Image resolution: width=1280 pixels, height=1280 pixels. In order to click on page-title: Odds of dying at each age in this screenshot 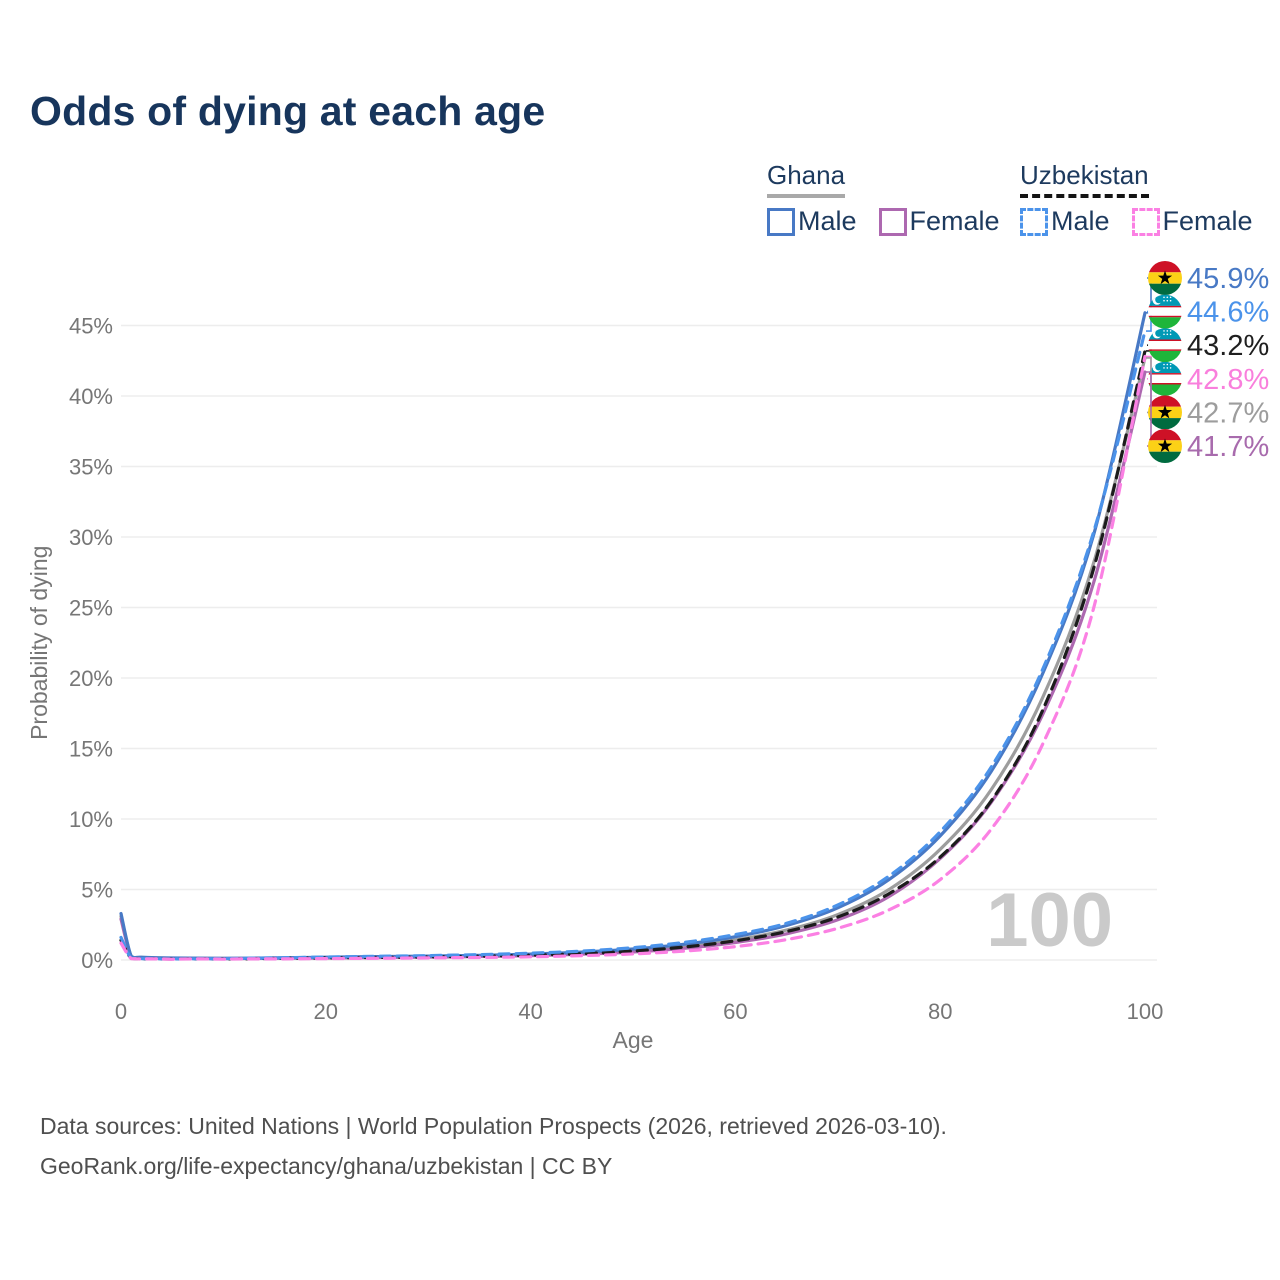, I will do `click(288, 111)`.